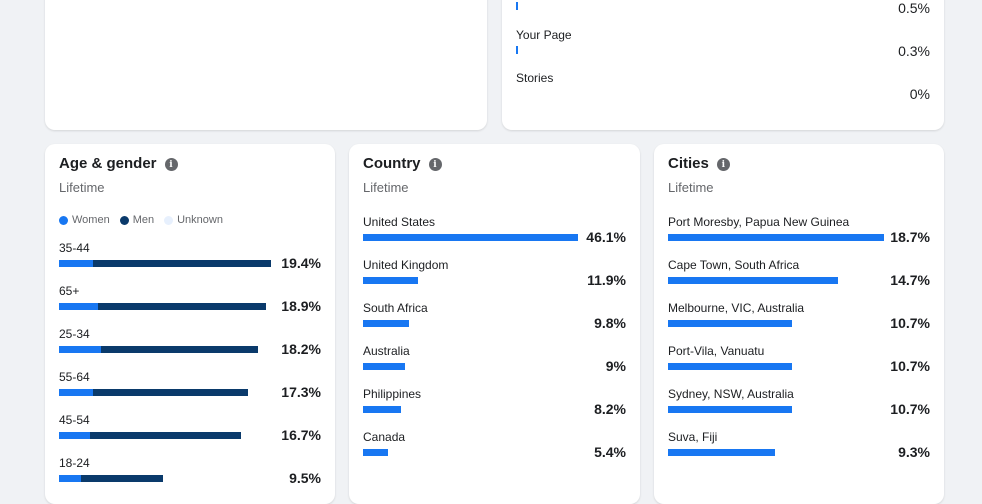  What do you see at coordinates (535, 78) in the screenshot?
I see `source-label: Stories` at bounding box center [535, 78].